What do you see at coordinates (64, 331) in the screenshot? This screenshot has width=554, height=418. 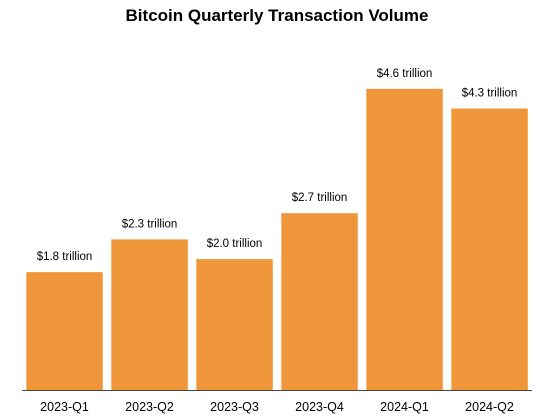 I see `bar-2023-Q1` at bounding box center [64, 331].